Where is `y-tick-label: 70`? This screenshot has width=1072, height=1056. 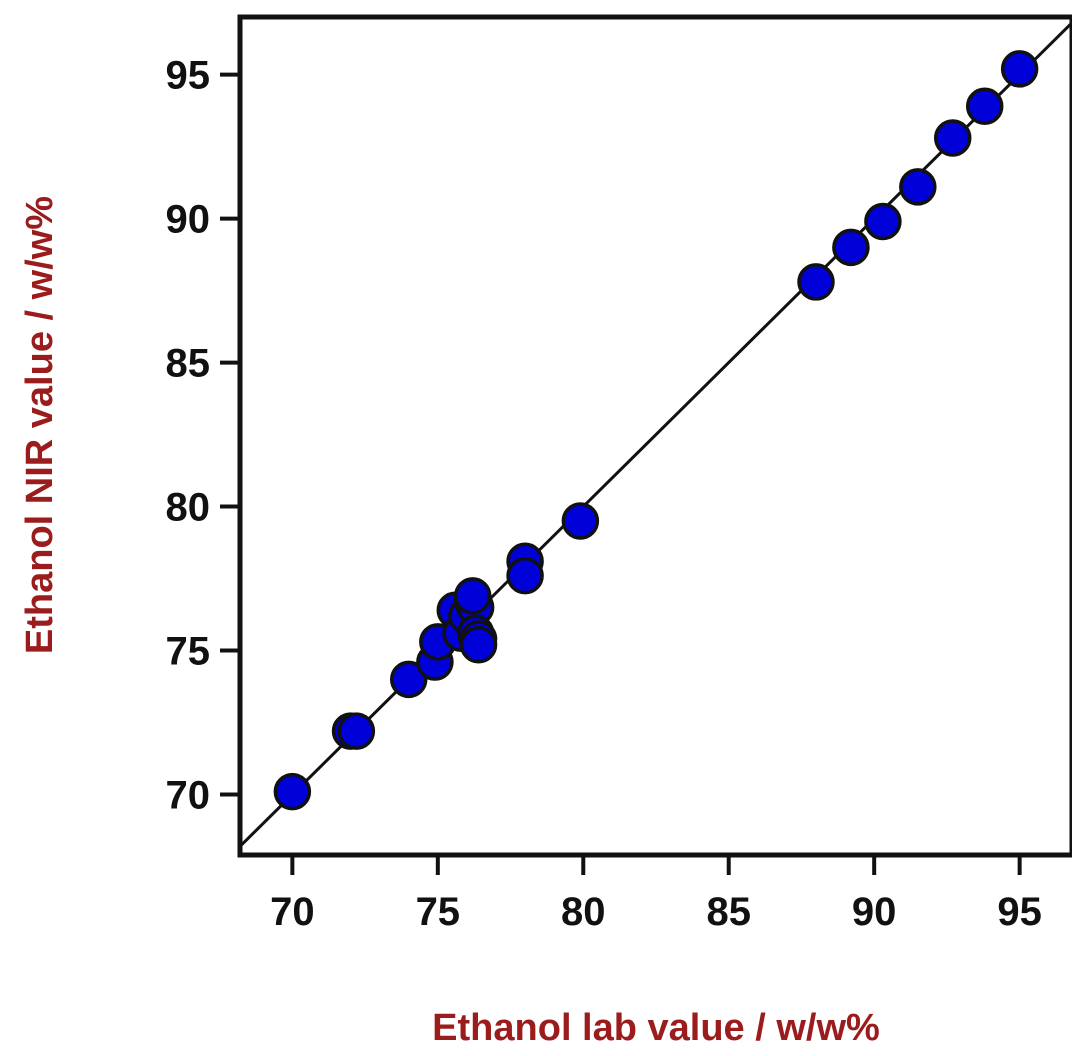
y-tick-label: 70 is located at coordinates (188, 796).